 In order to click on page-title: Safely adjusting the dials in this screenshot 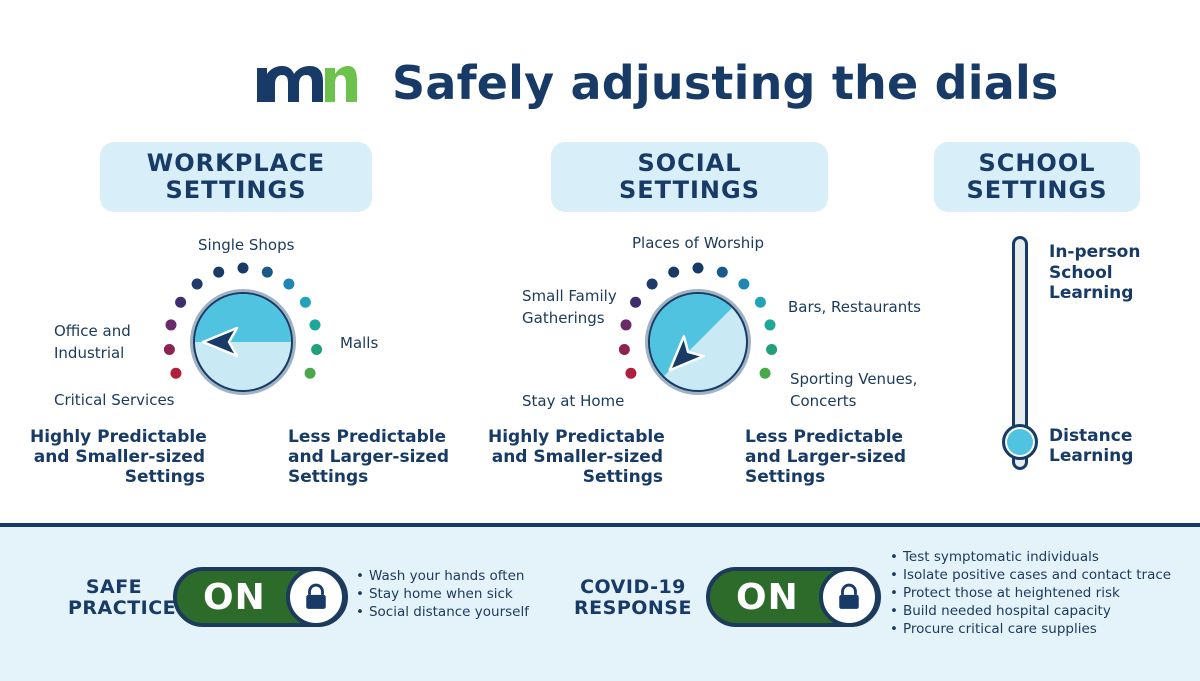, I will do `click(725, 83)`.